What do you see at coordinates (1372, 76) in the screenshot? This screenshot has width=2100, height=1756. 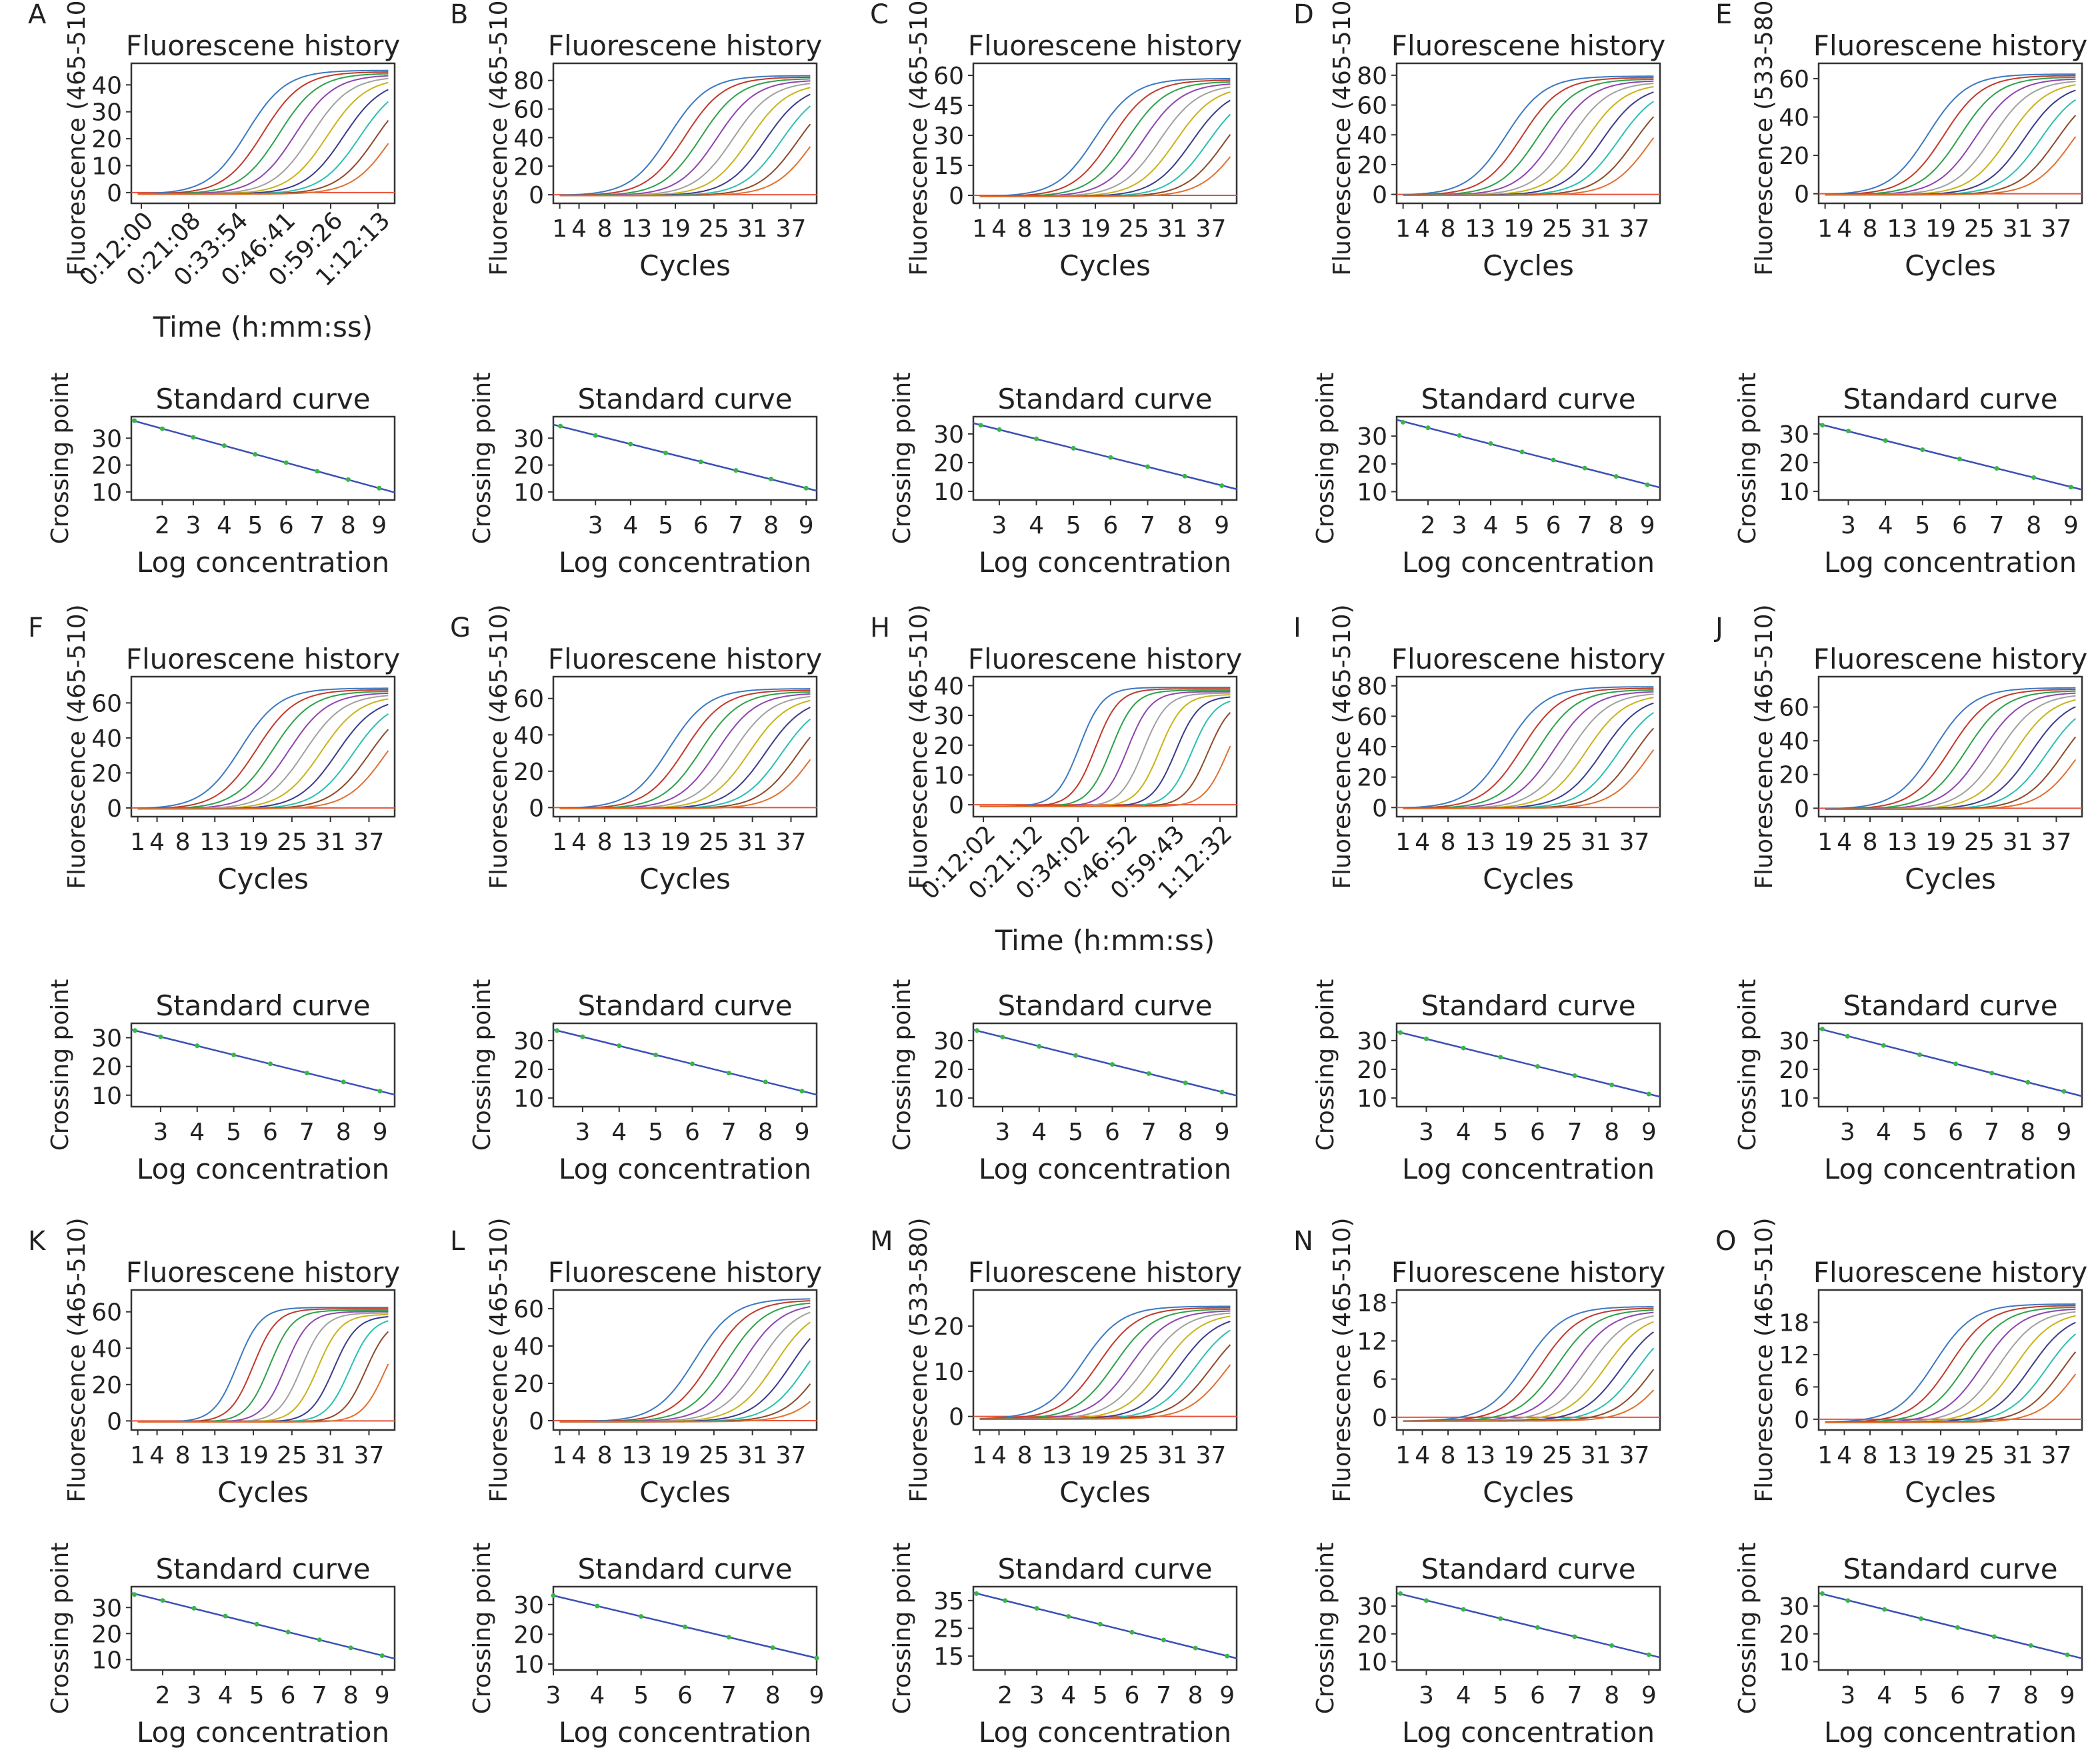 I see `y-tick-label: 80` at bounding box center [1372, 76].